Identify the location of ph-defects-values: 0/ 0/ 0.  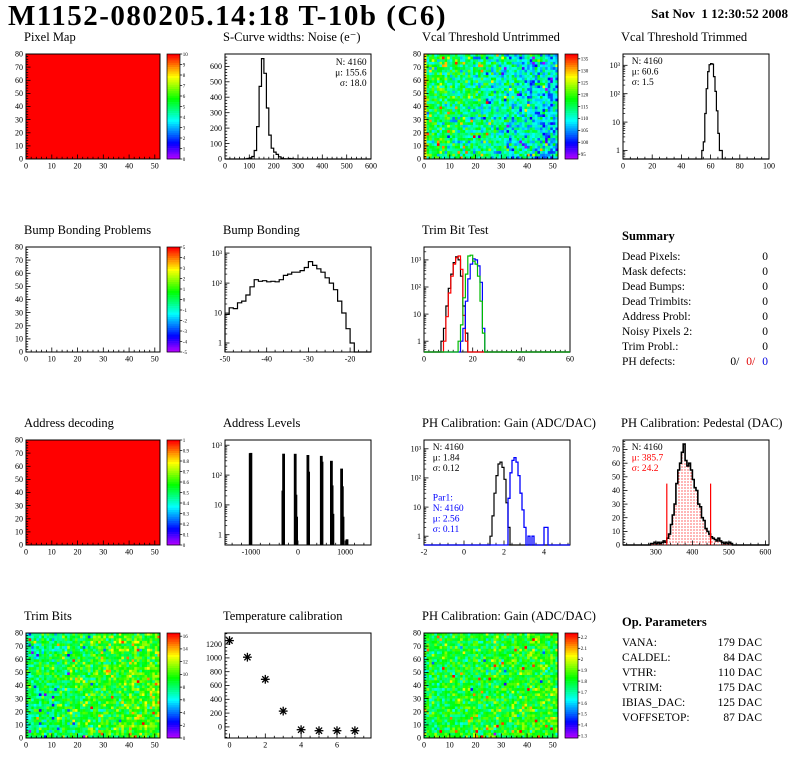
(749, 362).